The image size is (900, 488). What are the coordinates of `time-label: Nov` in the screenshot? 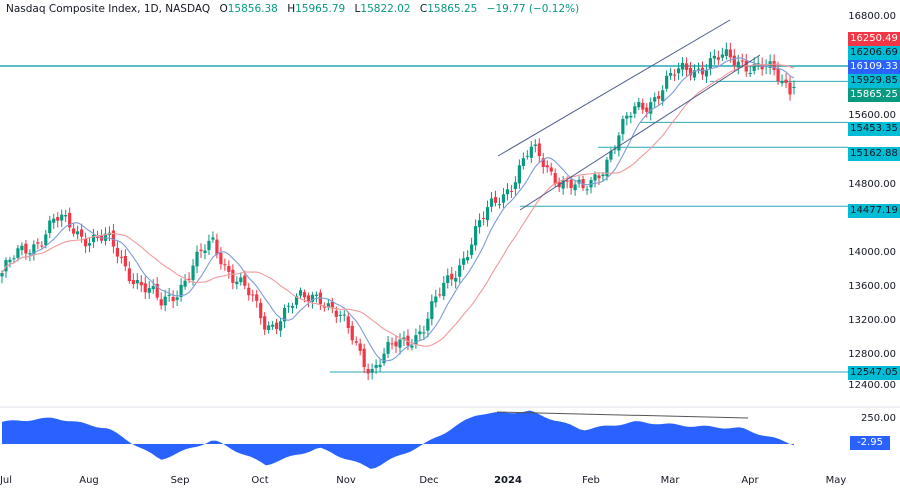 It's located at (346, 480).